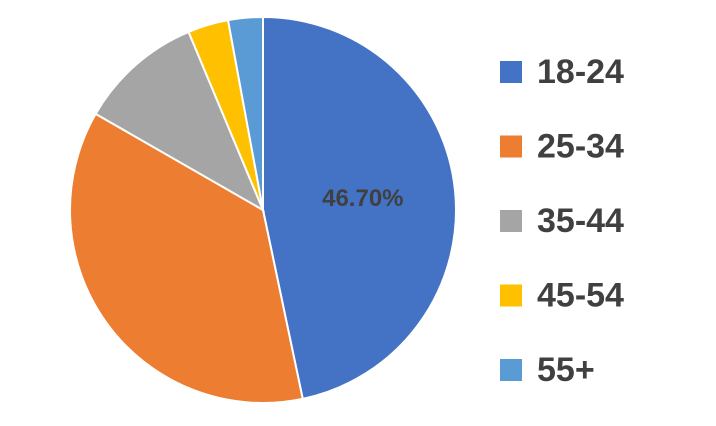  Describe the element at coordinates (580, 221) in the screenshot. I see `legend-label: 35-44` at that location.